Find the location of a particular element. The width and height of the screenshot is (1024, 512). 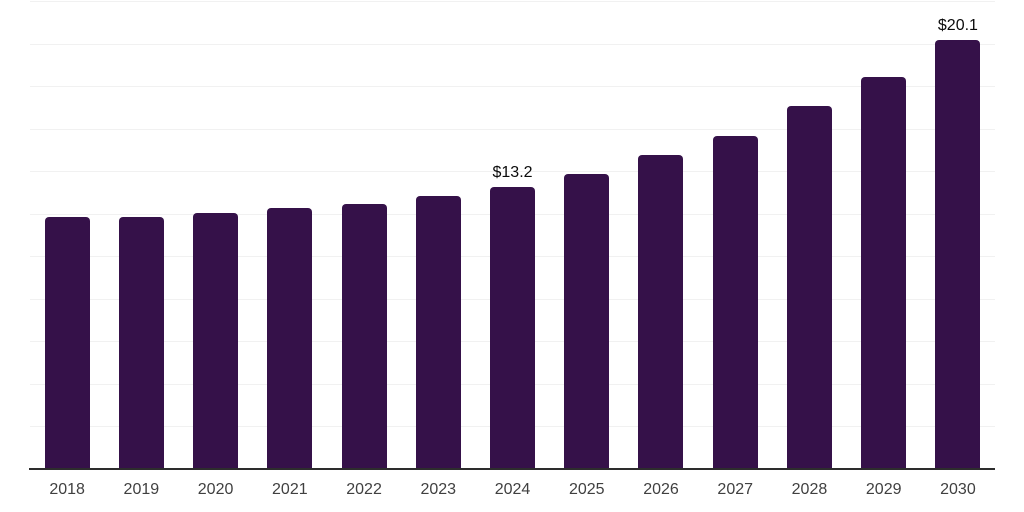

bar-slot-2020 is located at coordinates (215, 235).